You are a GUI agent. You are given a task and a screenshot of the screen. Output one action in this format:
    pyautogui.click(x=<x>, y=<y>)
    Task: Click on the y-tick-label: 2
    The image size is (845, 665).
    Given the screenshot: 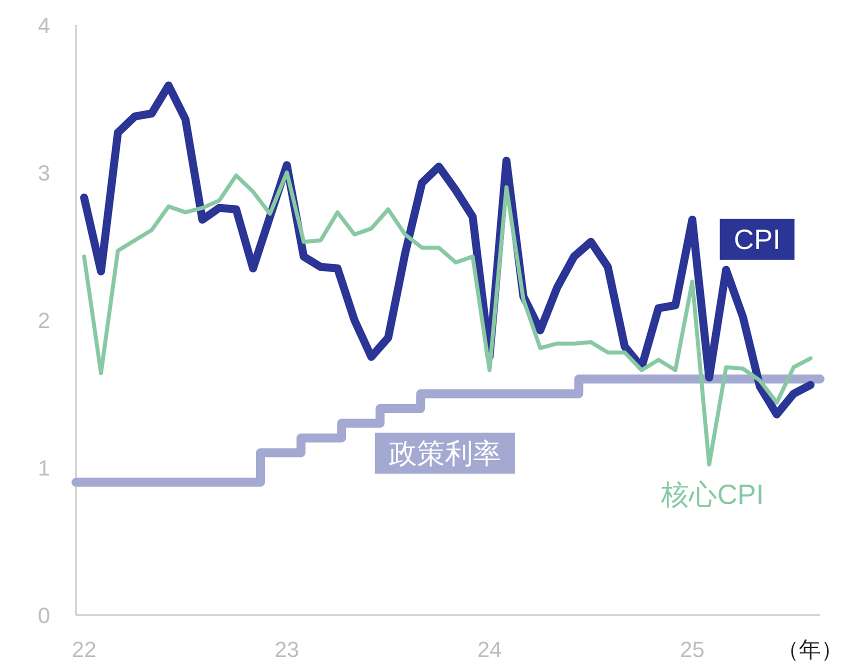 What is the action you would take?
    pyautogui.click(x=44, y=320)
    